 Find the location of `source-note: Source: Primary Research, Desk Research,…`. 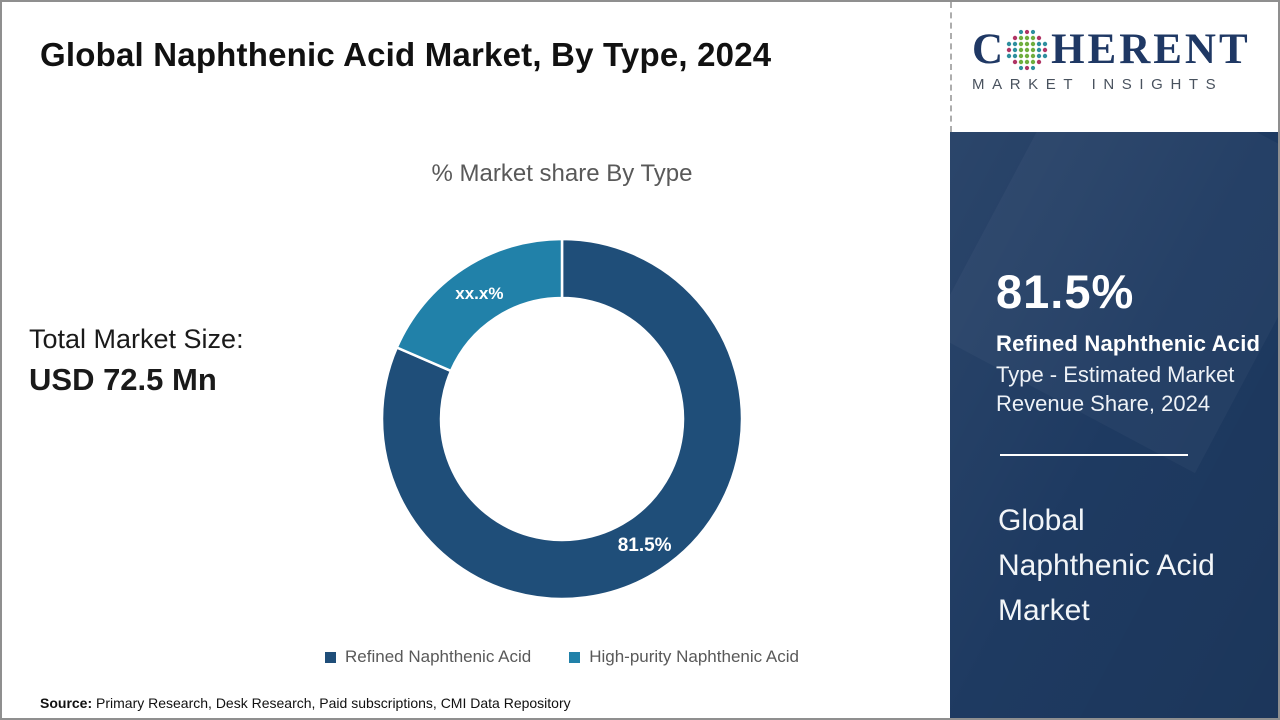

source-note: Source: Primary Research, Desk Research,… is located at coordinates (305, 703).